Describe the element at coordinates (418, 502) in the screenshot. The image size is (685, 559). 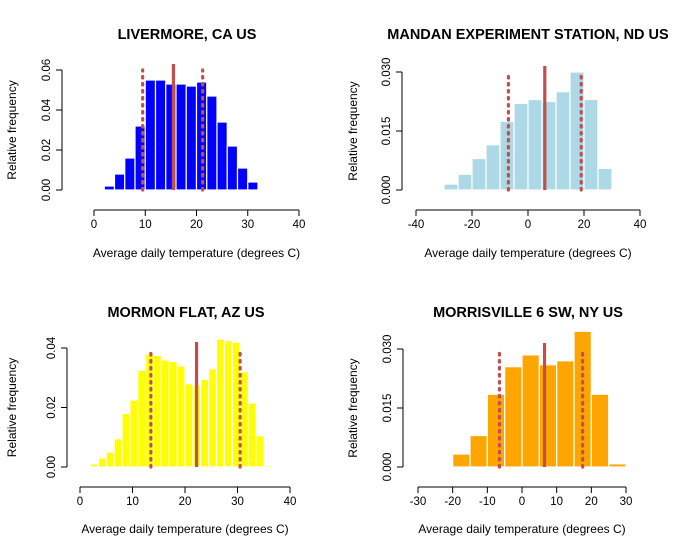
I see `x-tick-label: -30` at that location.